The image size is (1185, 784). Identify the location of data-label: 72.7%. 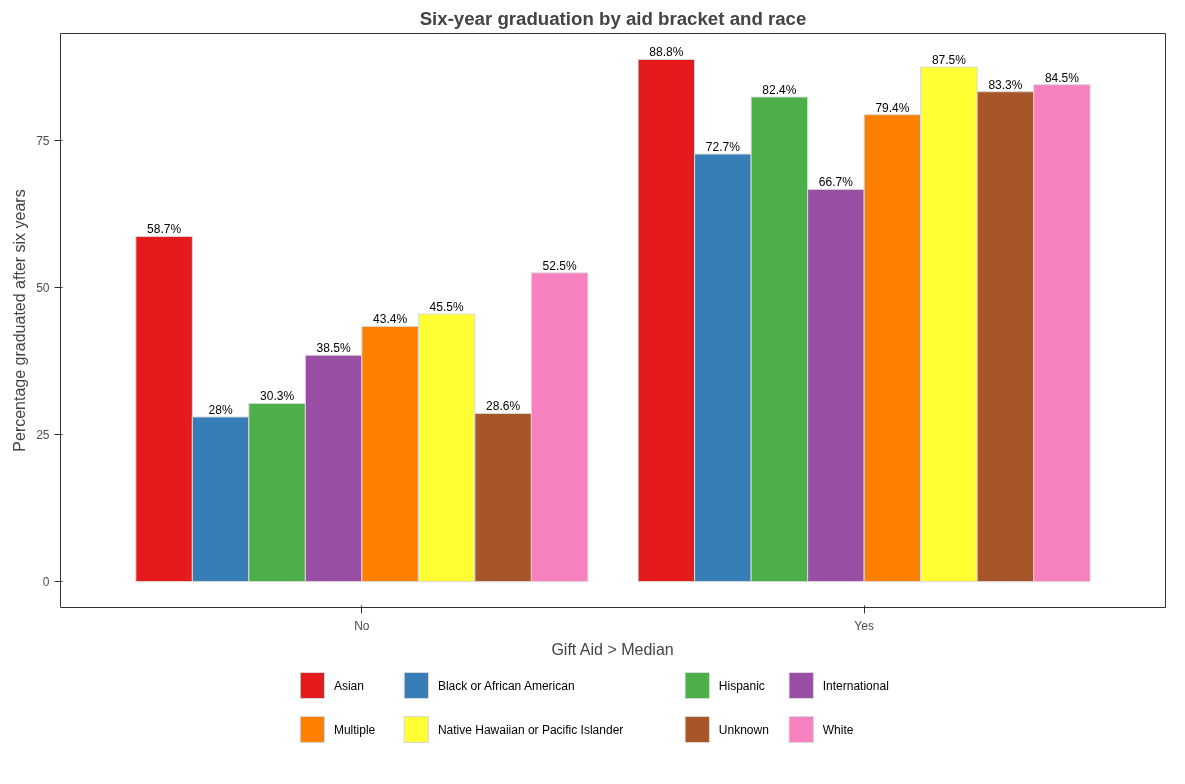
(723, 147).